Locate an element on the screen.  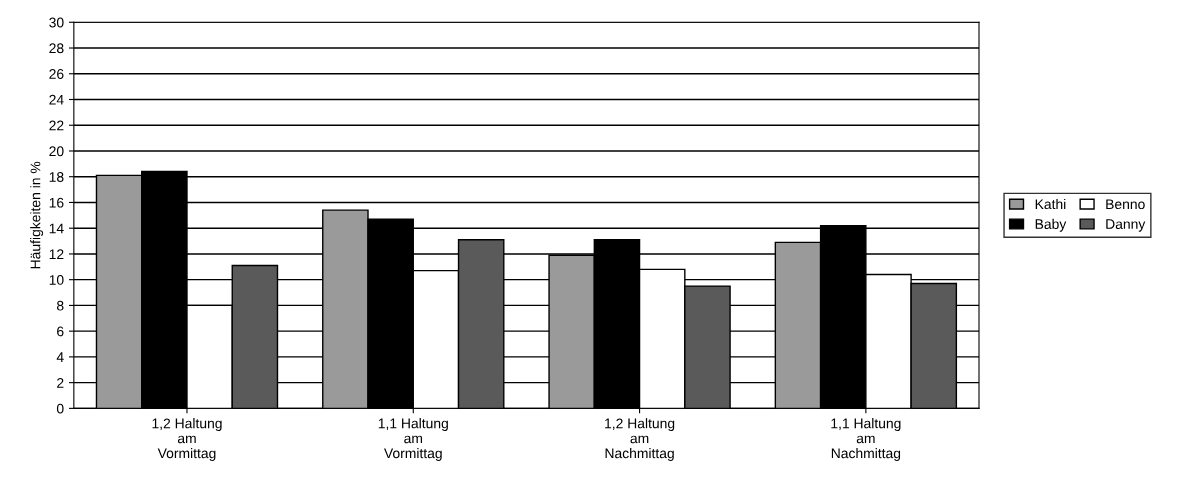
y-tick-label: 0 is located at coordinates (60, 408).